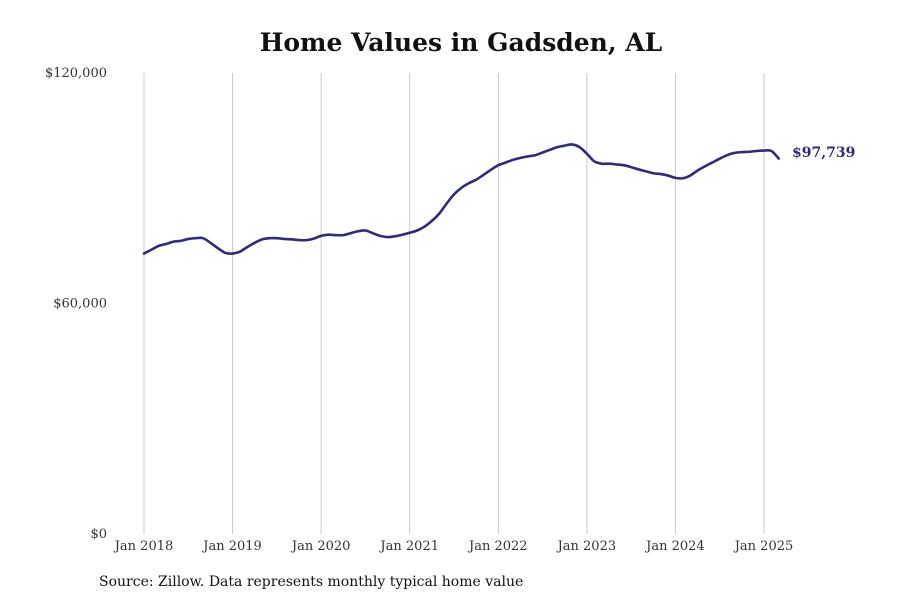 The image size is (900, 600). What do you see at coordinates (461, 42) in the screenshot?
I see `chart-title: Home Values in Gadsden, AL` at bounding box center [461, 42].